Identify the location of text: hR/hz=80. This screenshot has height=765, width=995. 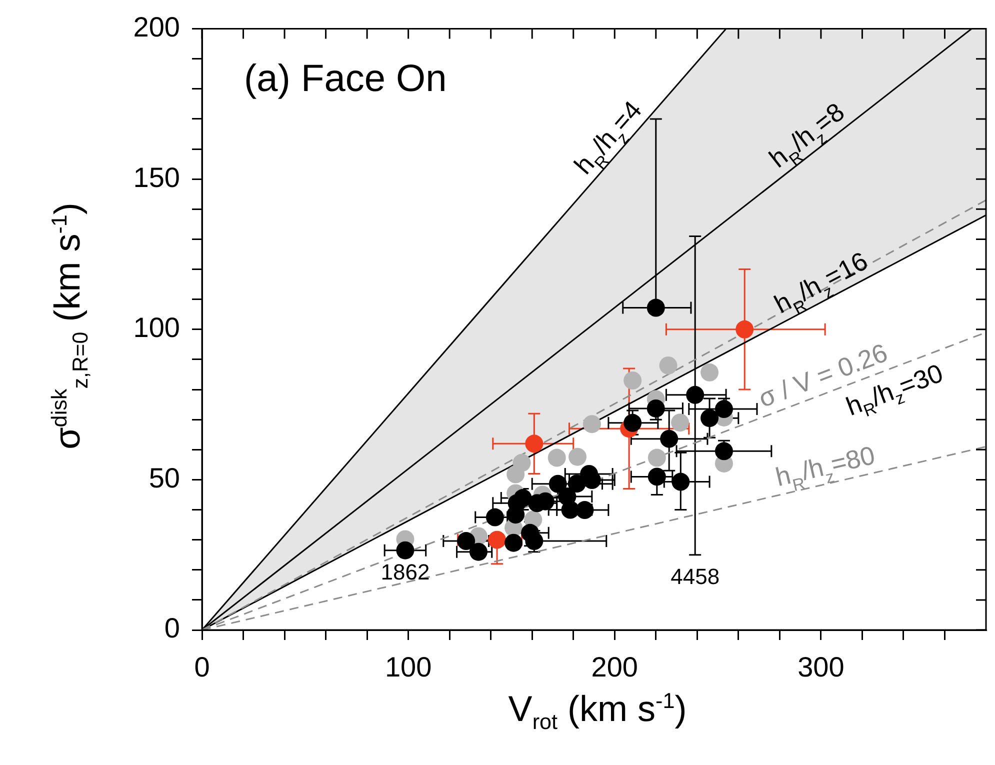
(825, 468).